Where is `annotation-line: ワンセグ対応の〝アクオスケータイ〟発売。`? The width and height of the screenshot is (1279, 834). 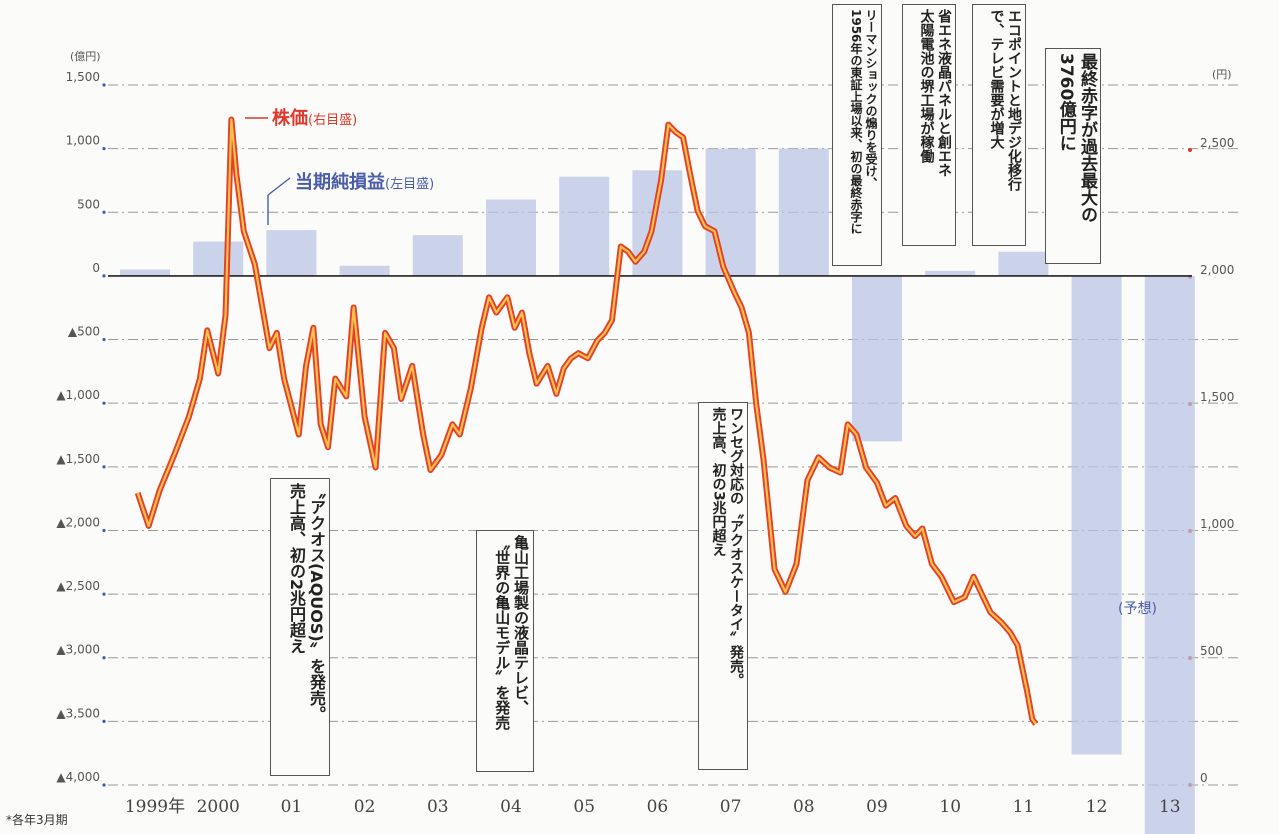
annotation-line: ワンセグ対応の〝アクオスケータイ〟発売。 is located at coordinates (736, 547).